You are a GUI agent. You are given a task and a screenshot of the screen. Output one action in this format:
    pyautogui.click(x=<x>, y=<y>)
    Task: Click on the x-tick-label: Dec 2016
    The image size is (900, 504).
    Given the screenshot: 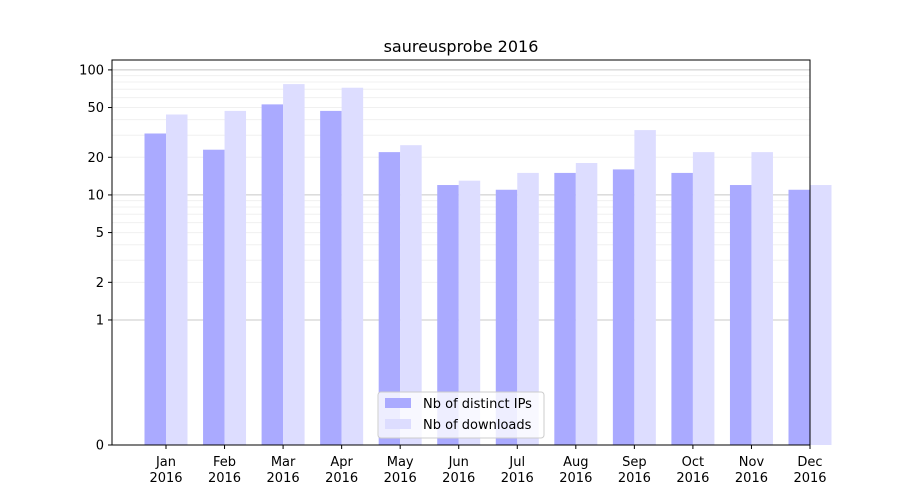 What is the action you would take?
    pyautogui.click(x=809, y=470)
    